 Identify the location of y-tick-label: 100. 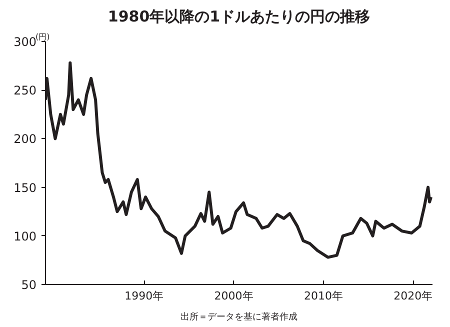
(25, 236).